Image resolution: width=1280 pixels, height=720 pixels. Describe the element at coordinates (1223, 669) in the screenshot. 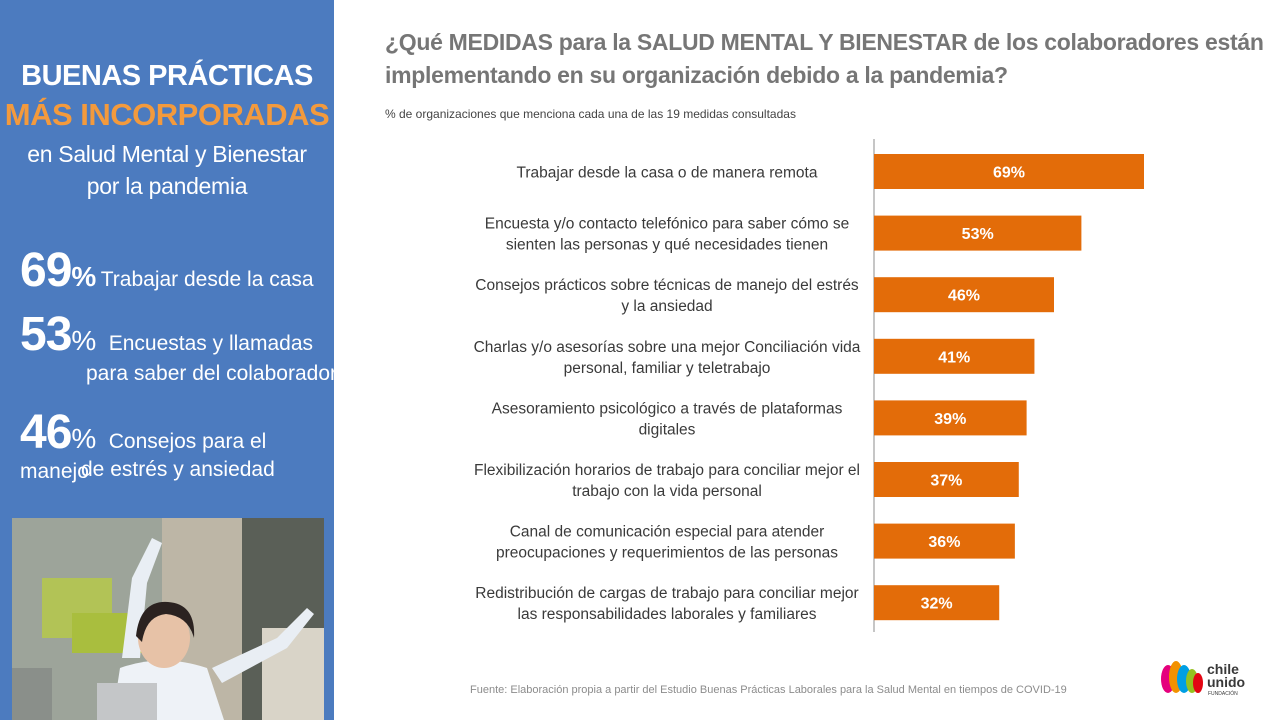

I see `logo-text-line1: chile` at that location.